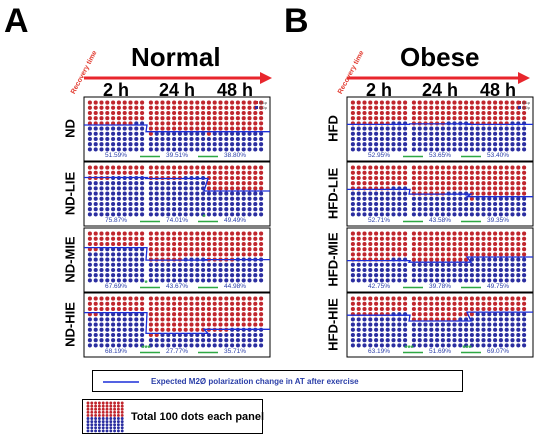 This screenshot has width=550, height=441. What do you see at coordinates (198, 417) in the screenshot?
I see `legend-dots-text: Total 100 dots each panel` at bounding box center [198, 417].